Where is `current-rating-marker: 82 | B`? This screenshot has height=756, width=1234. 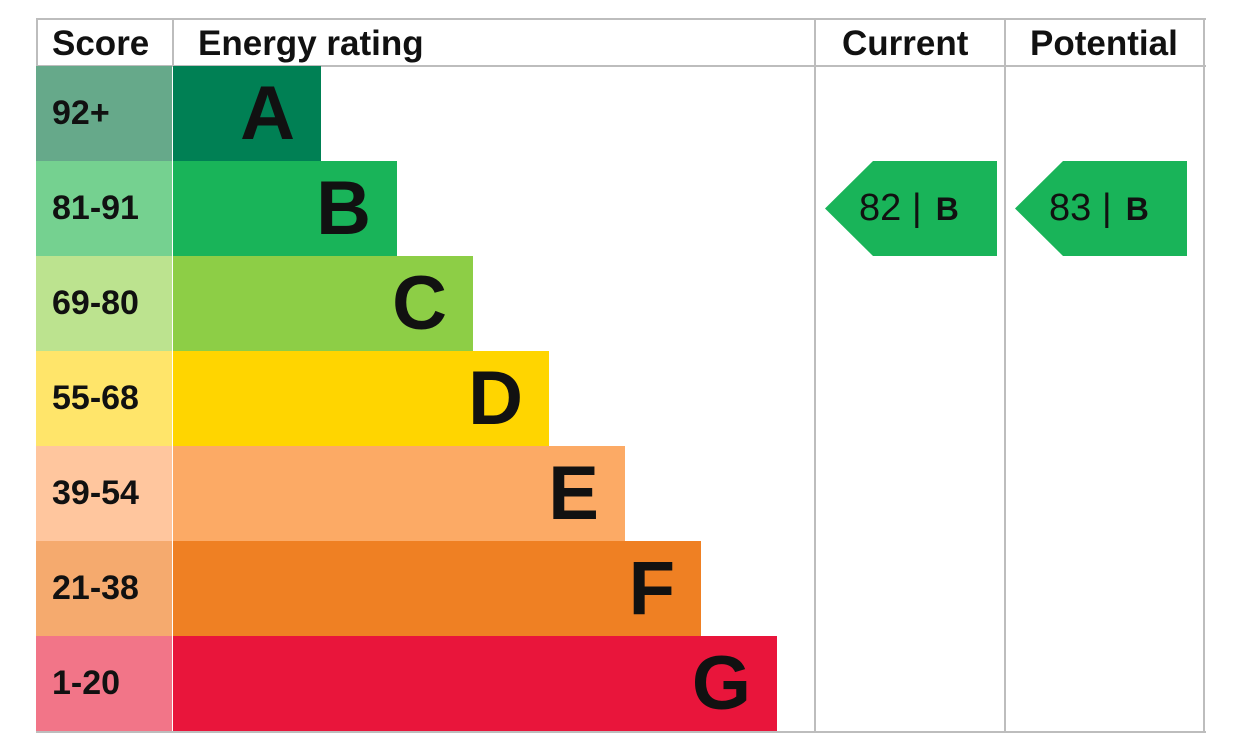 current-rating-marker: 82 | B is located at coordinates (911, 208).